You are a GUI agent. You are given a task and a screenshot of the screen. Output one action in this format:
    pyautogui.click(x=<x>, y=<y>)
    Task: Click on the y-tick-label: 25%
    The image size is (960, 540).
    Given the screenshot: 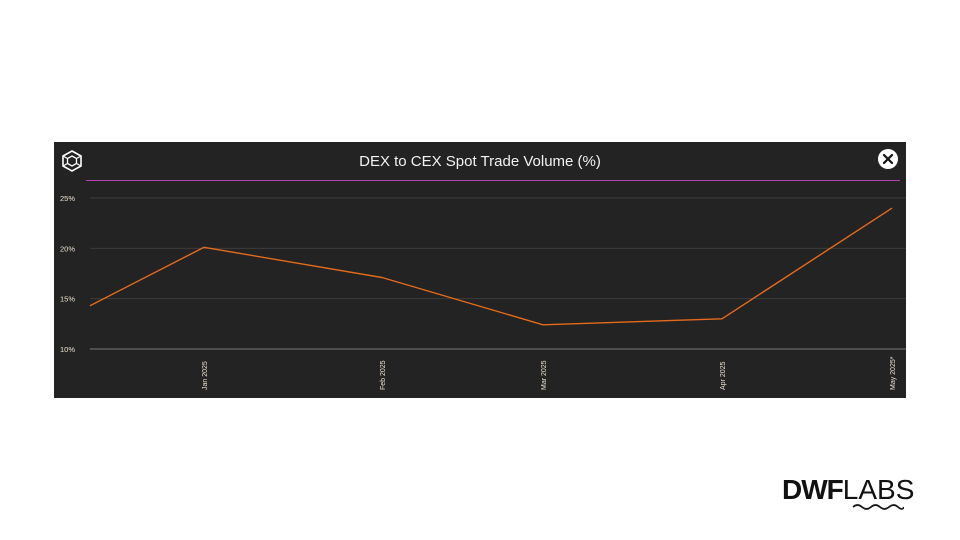 What is the action you would take?
    pyautogui.click(x=67, y=198)
    